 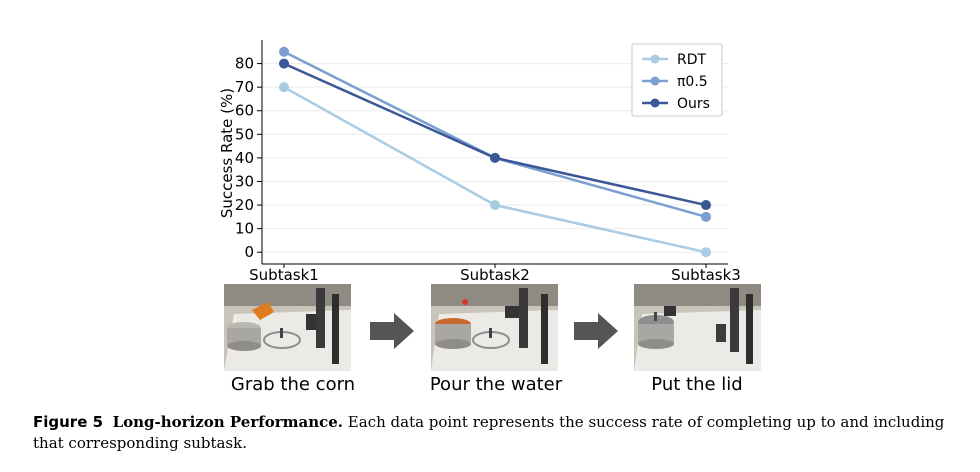 What do you see at coordinates (284, 275) in the screenshot?
I see `x-tick-label: Subtask1` at bounding box center [284, 275].